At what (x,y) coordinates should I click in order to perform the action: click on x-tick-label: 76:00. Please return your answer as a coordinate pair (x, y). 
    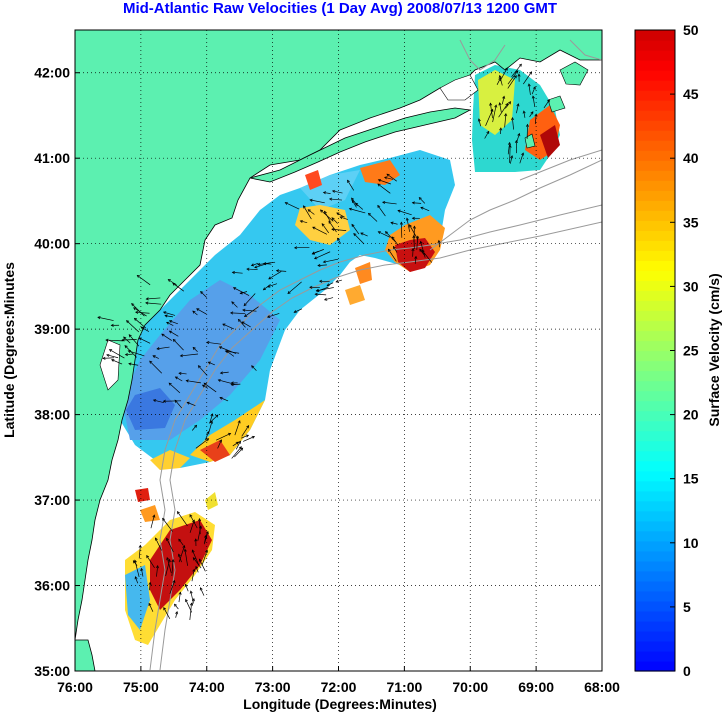
    Looking at the image, I should click on (75, 687).